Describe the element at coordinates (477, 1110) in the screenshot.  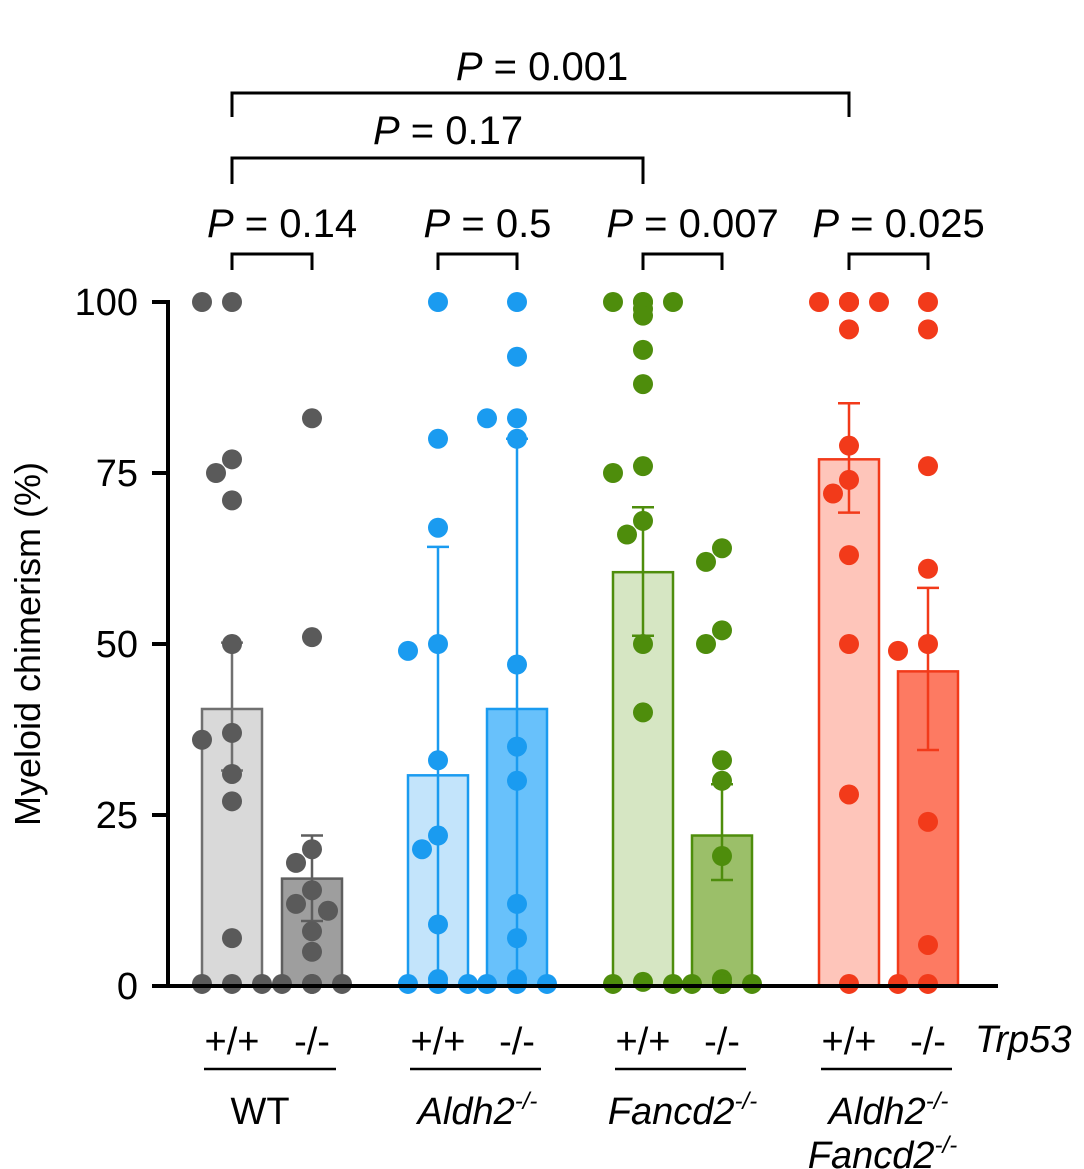
I see `group-label-1: Aldh2-/-` at that location.